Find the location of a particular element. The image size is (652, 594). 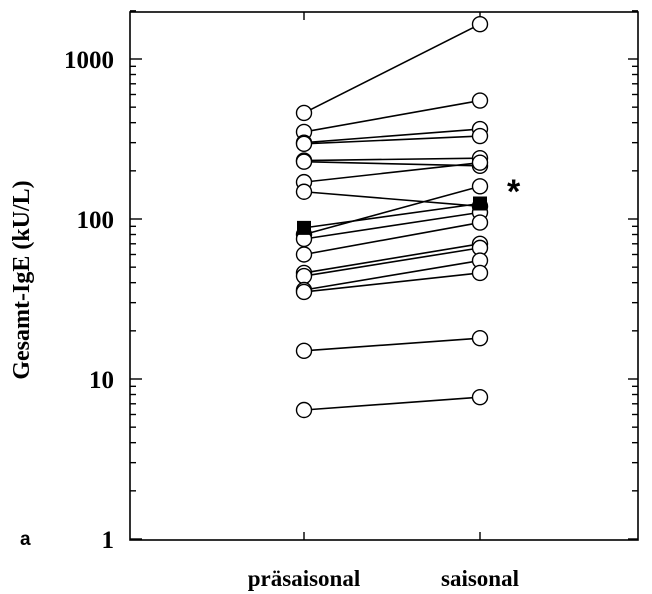

mean-marker-prae is located at coordinates (304, 227).